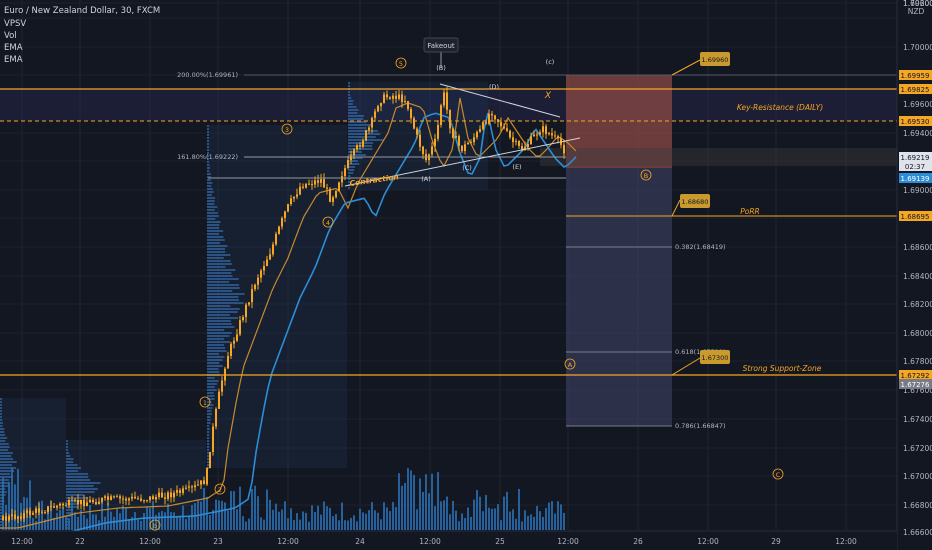 The height and width of the screenshot is (550, 932). What do you see at coordinates (917, 133) in the screenshot?
I see `price-tick: 1.69400` at bounding box center [917, 133].